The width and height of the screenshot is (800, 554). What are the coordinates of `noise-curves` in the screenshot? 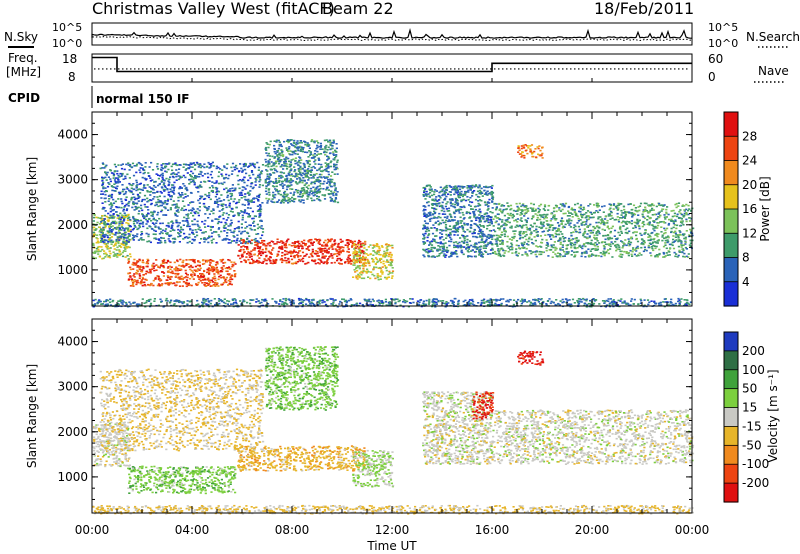 It's located at (392, 35).